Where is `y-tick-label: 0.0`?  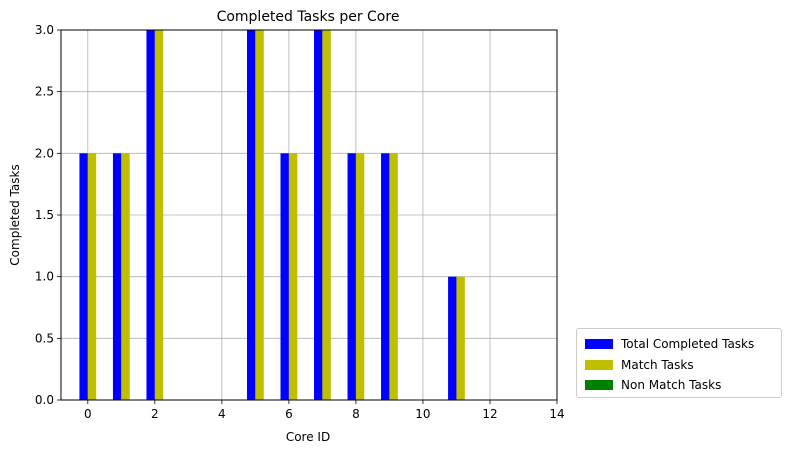 y-tick-label: 0.0 is located at coordinates (44, 400).